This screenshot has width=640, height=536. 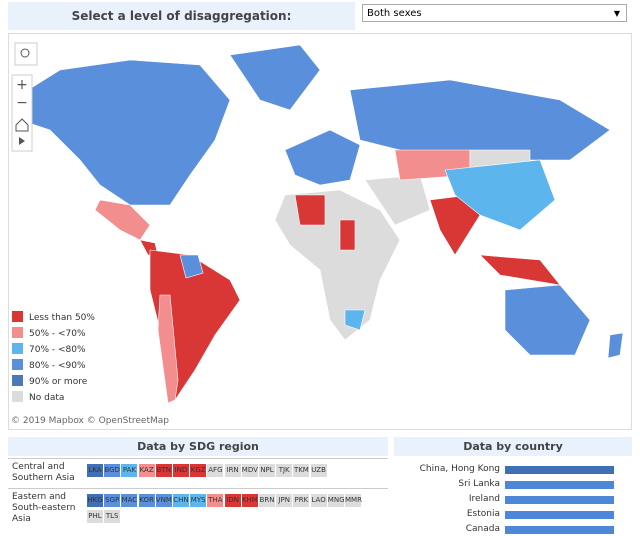 I want to click on country-tile: SGP, so click(x=112, y=500).